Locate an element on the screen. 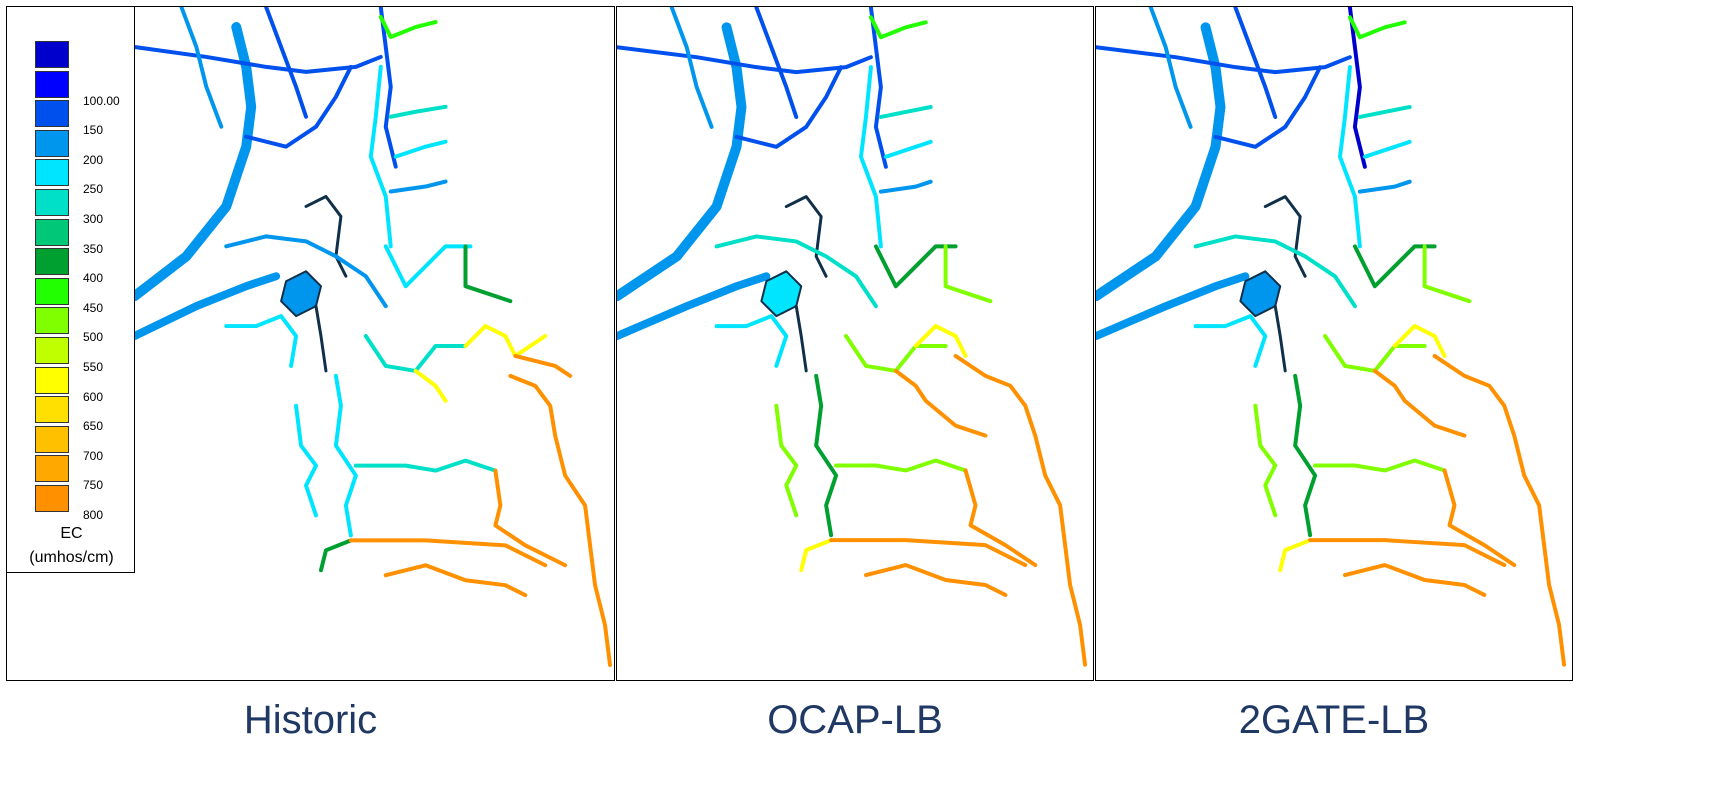 The image size is (1717, 811). channel-east-green is located at coordinates (488, 274).